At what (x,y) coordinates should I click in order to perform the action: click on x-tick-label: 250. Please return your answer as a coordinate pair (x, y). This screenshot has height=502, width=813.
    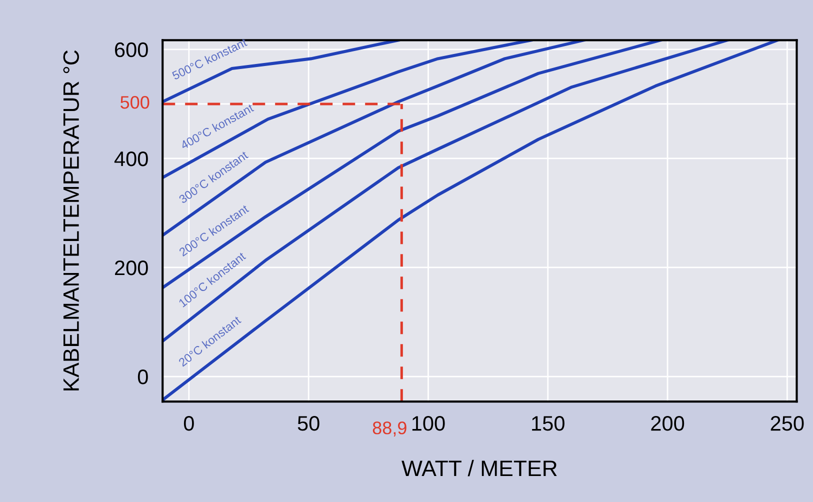
    Looking at the image, I should click on (787, 423).